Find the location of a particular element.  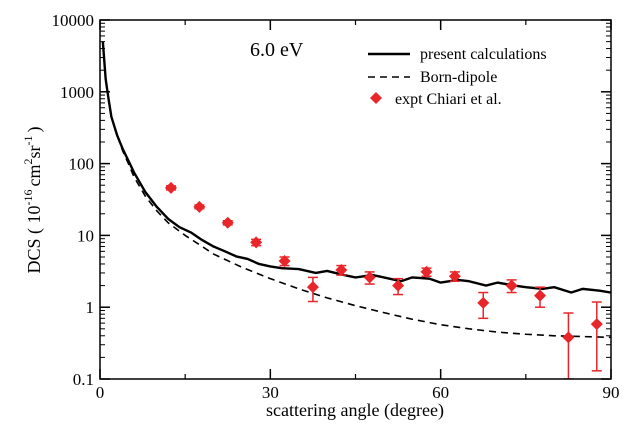

x-tick-label: 30 is located at coordinates (270, 392).